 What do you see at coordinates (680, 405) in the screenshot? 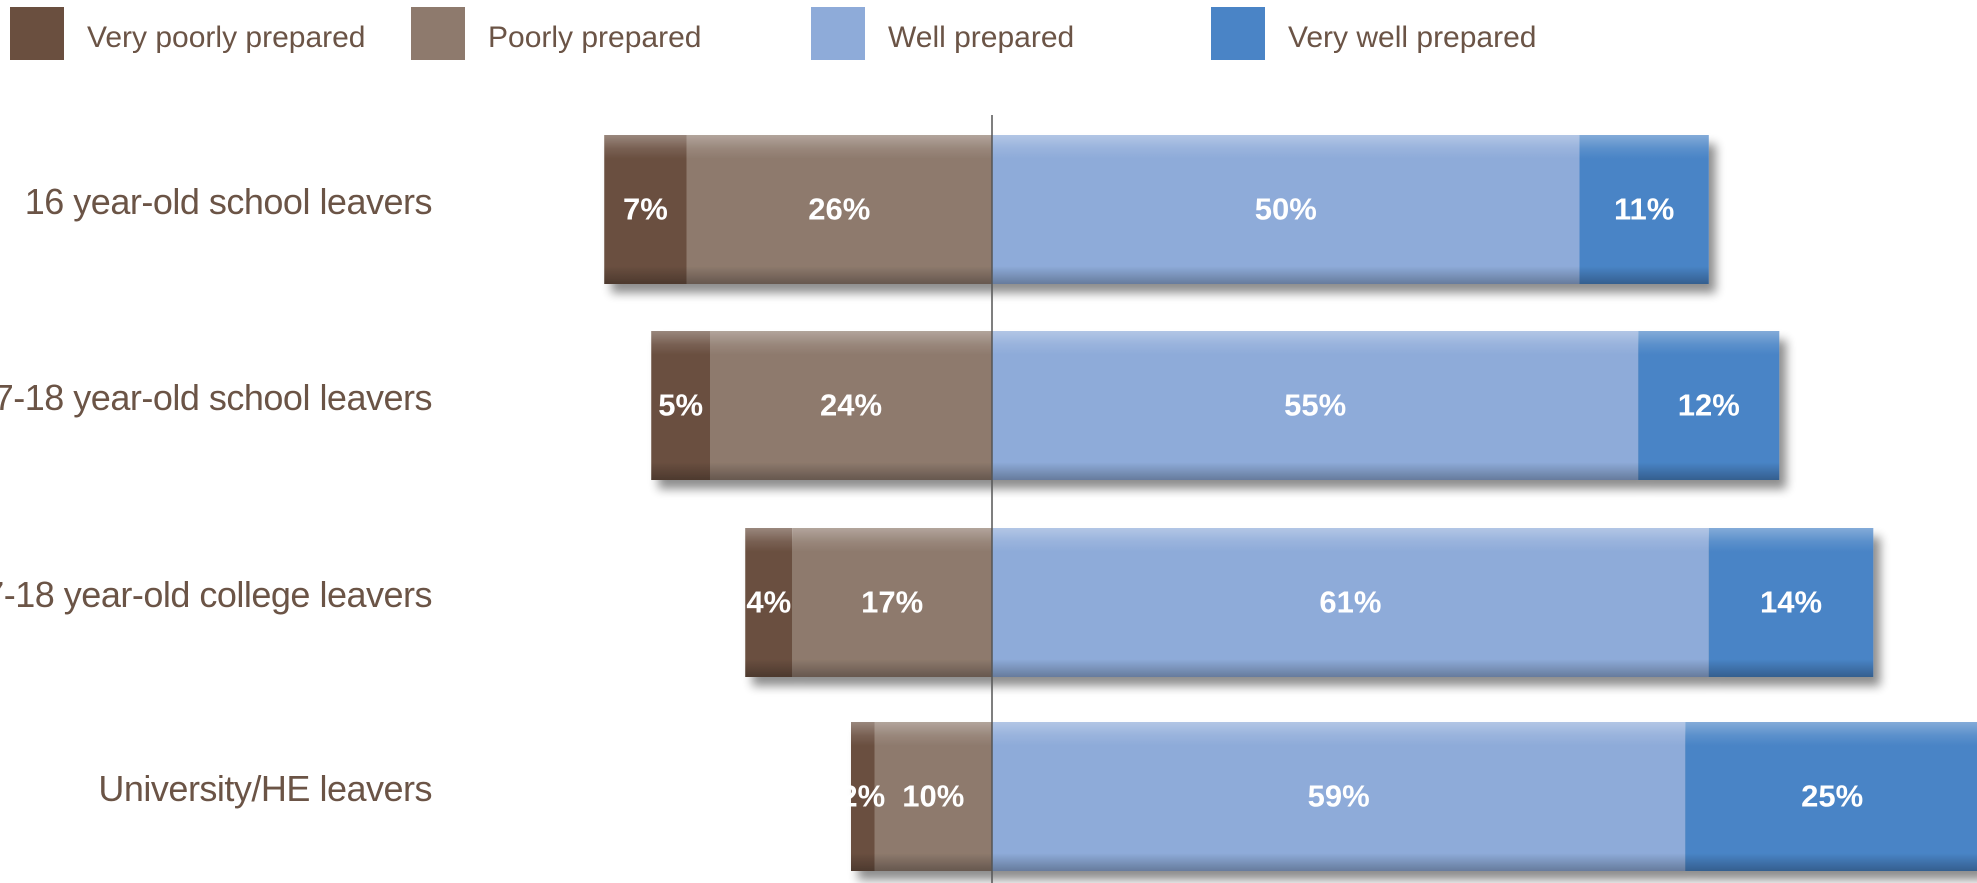
I see `data-label: 5%` at bounding box center [680, 405].